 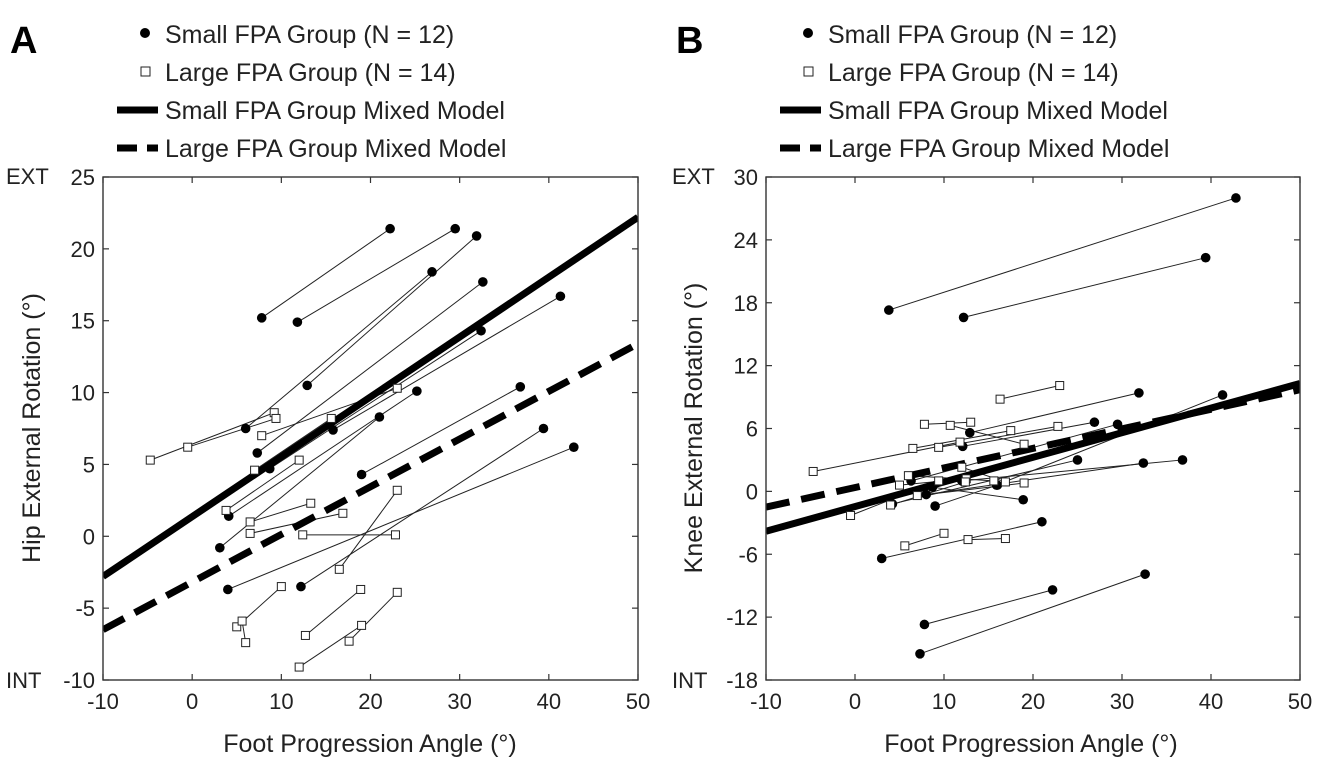 What do you see at coordinates (1033, 701) in the screenshot?
I see `x-tick-label: 20` at bounding box center [1033, 701].